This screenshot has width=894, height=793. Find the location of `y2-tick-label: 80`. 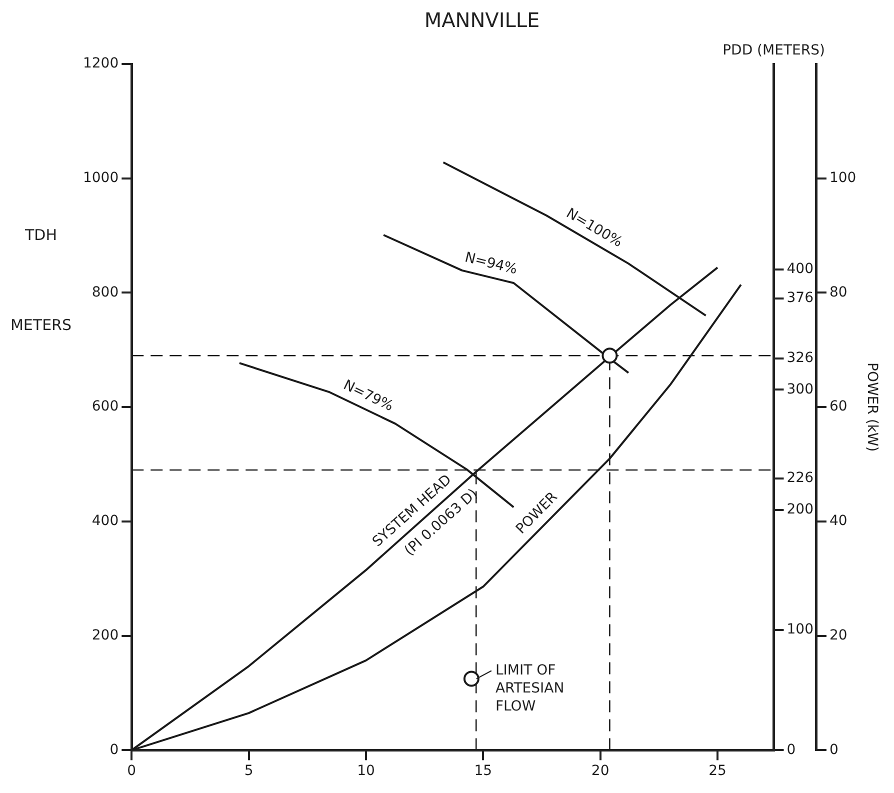

y2-tick-label: 80 is located at coordinates (838, 292).